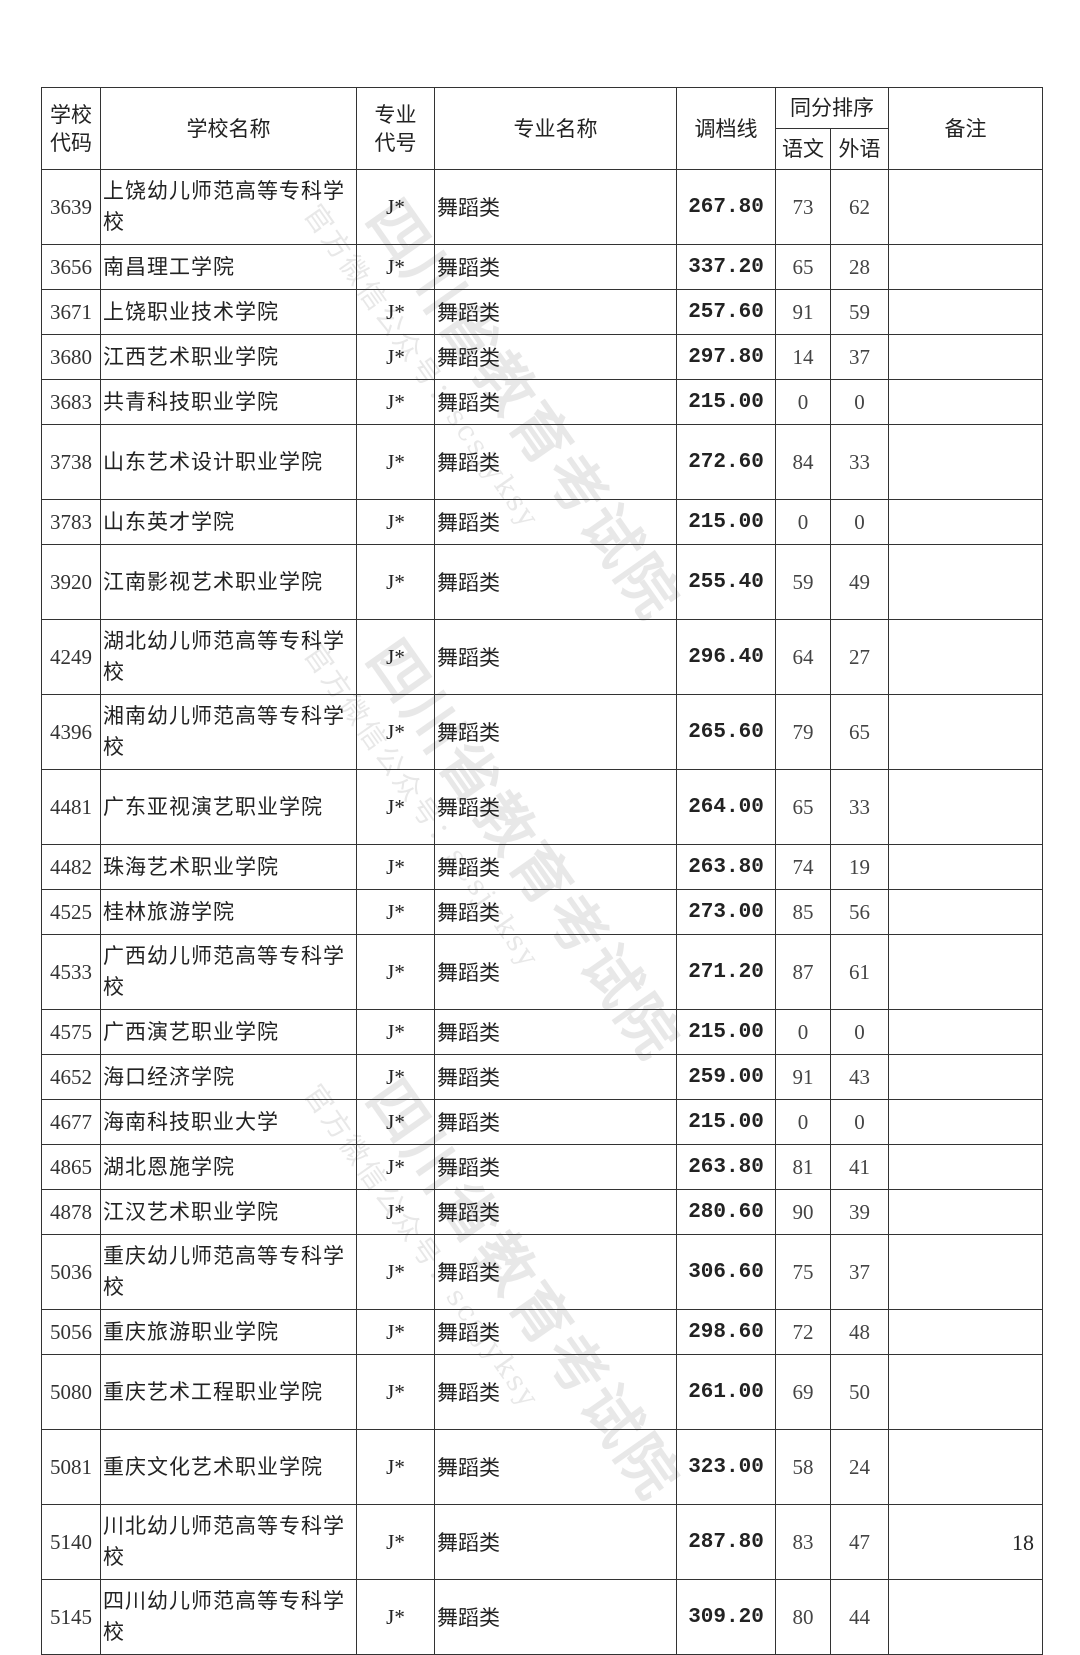 The image size is (1080, 1655). What do you see at coordinates (726, 522) in the screenshot?
I see `cell-cutoff-score: 215.00` at bounding box center [726, 522].